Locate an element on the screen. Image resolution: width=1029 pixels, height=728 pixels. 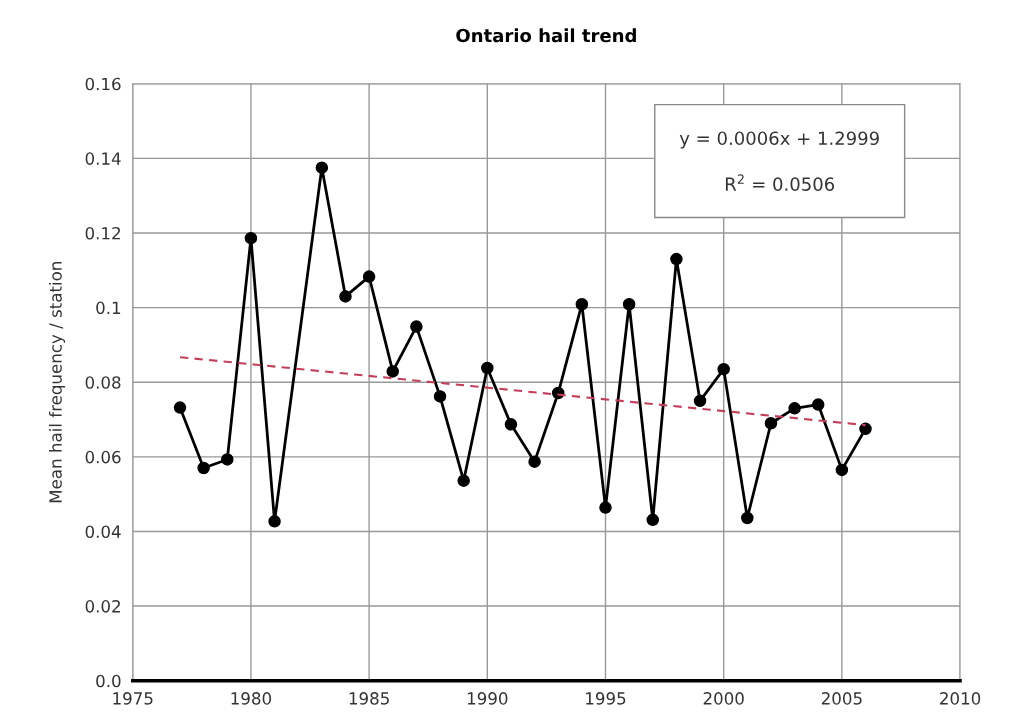
y-tick-label: 0.06 is located at coordinates (103, 457).